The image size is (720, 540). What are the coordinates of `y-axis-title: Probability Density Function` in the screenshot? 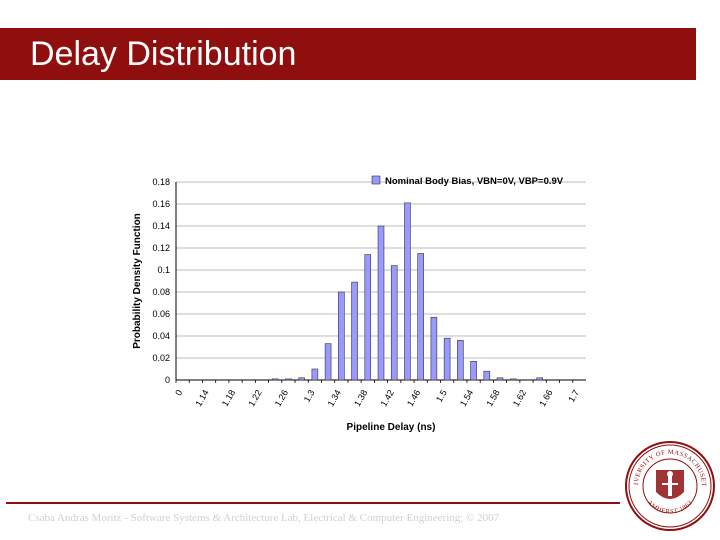 It's located at (137, 281).